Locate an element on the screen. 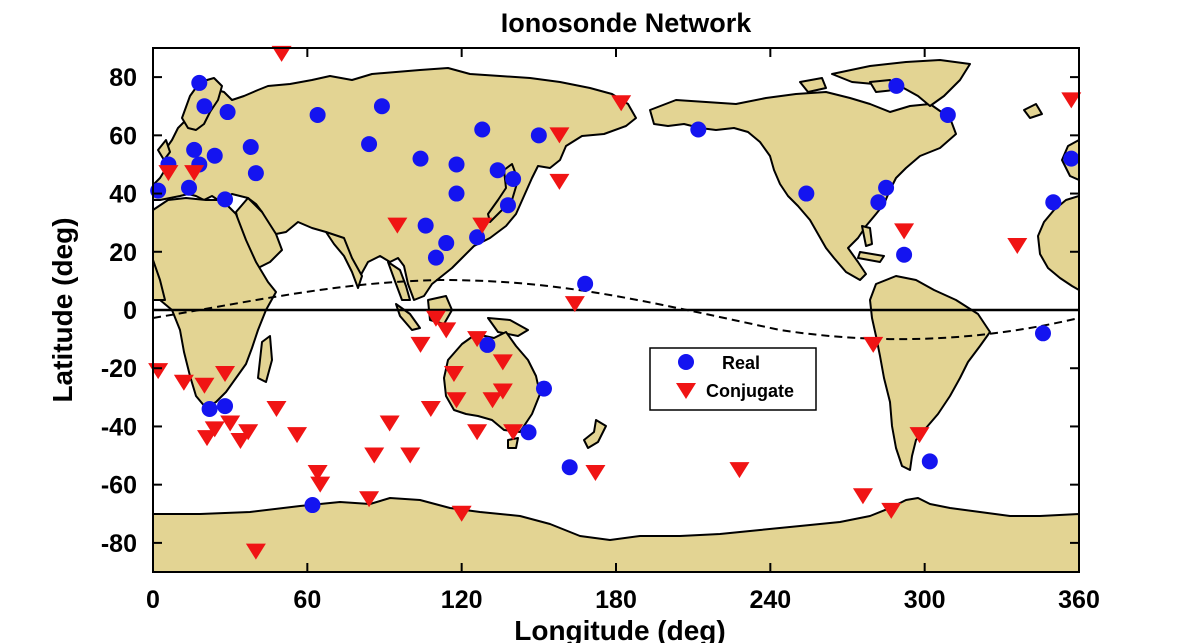 The width and height of the screenshot is (1194, 643). magnetic-equator-line is located at coordinates (616, 309).